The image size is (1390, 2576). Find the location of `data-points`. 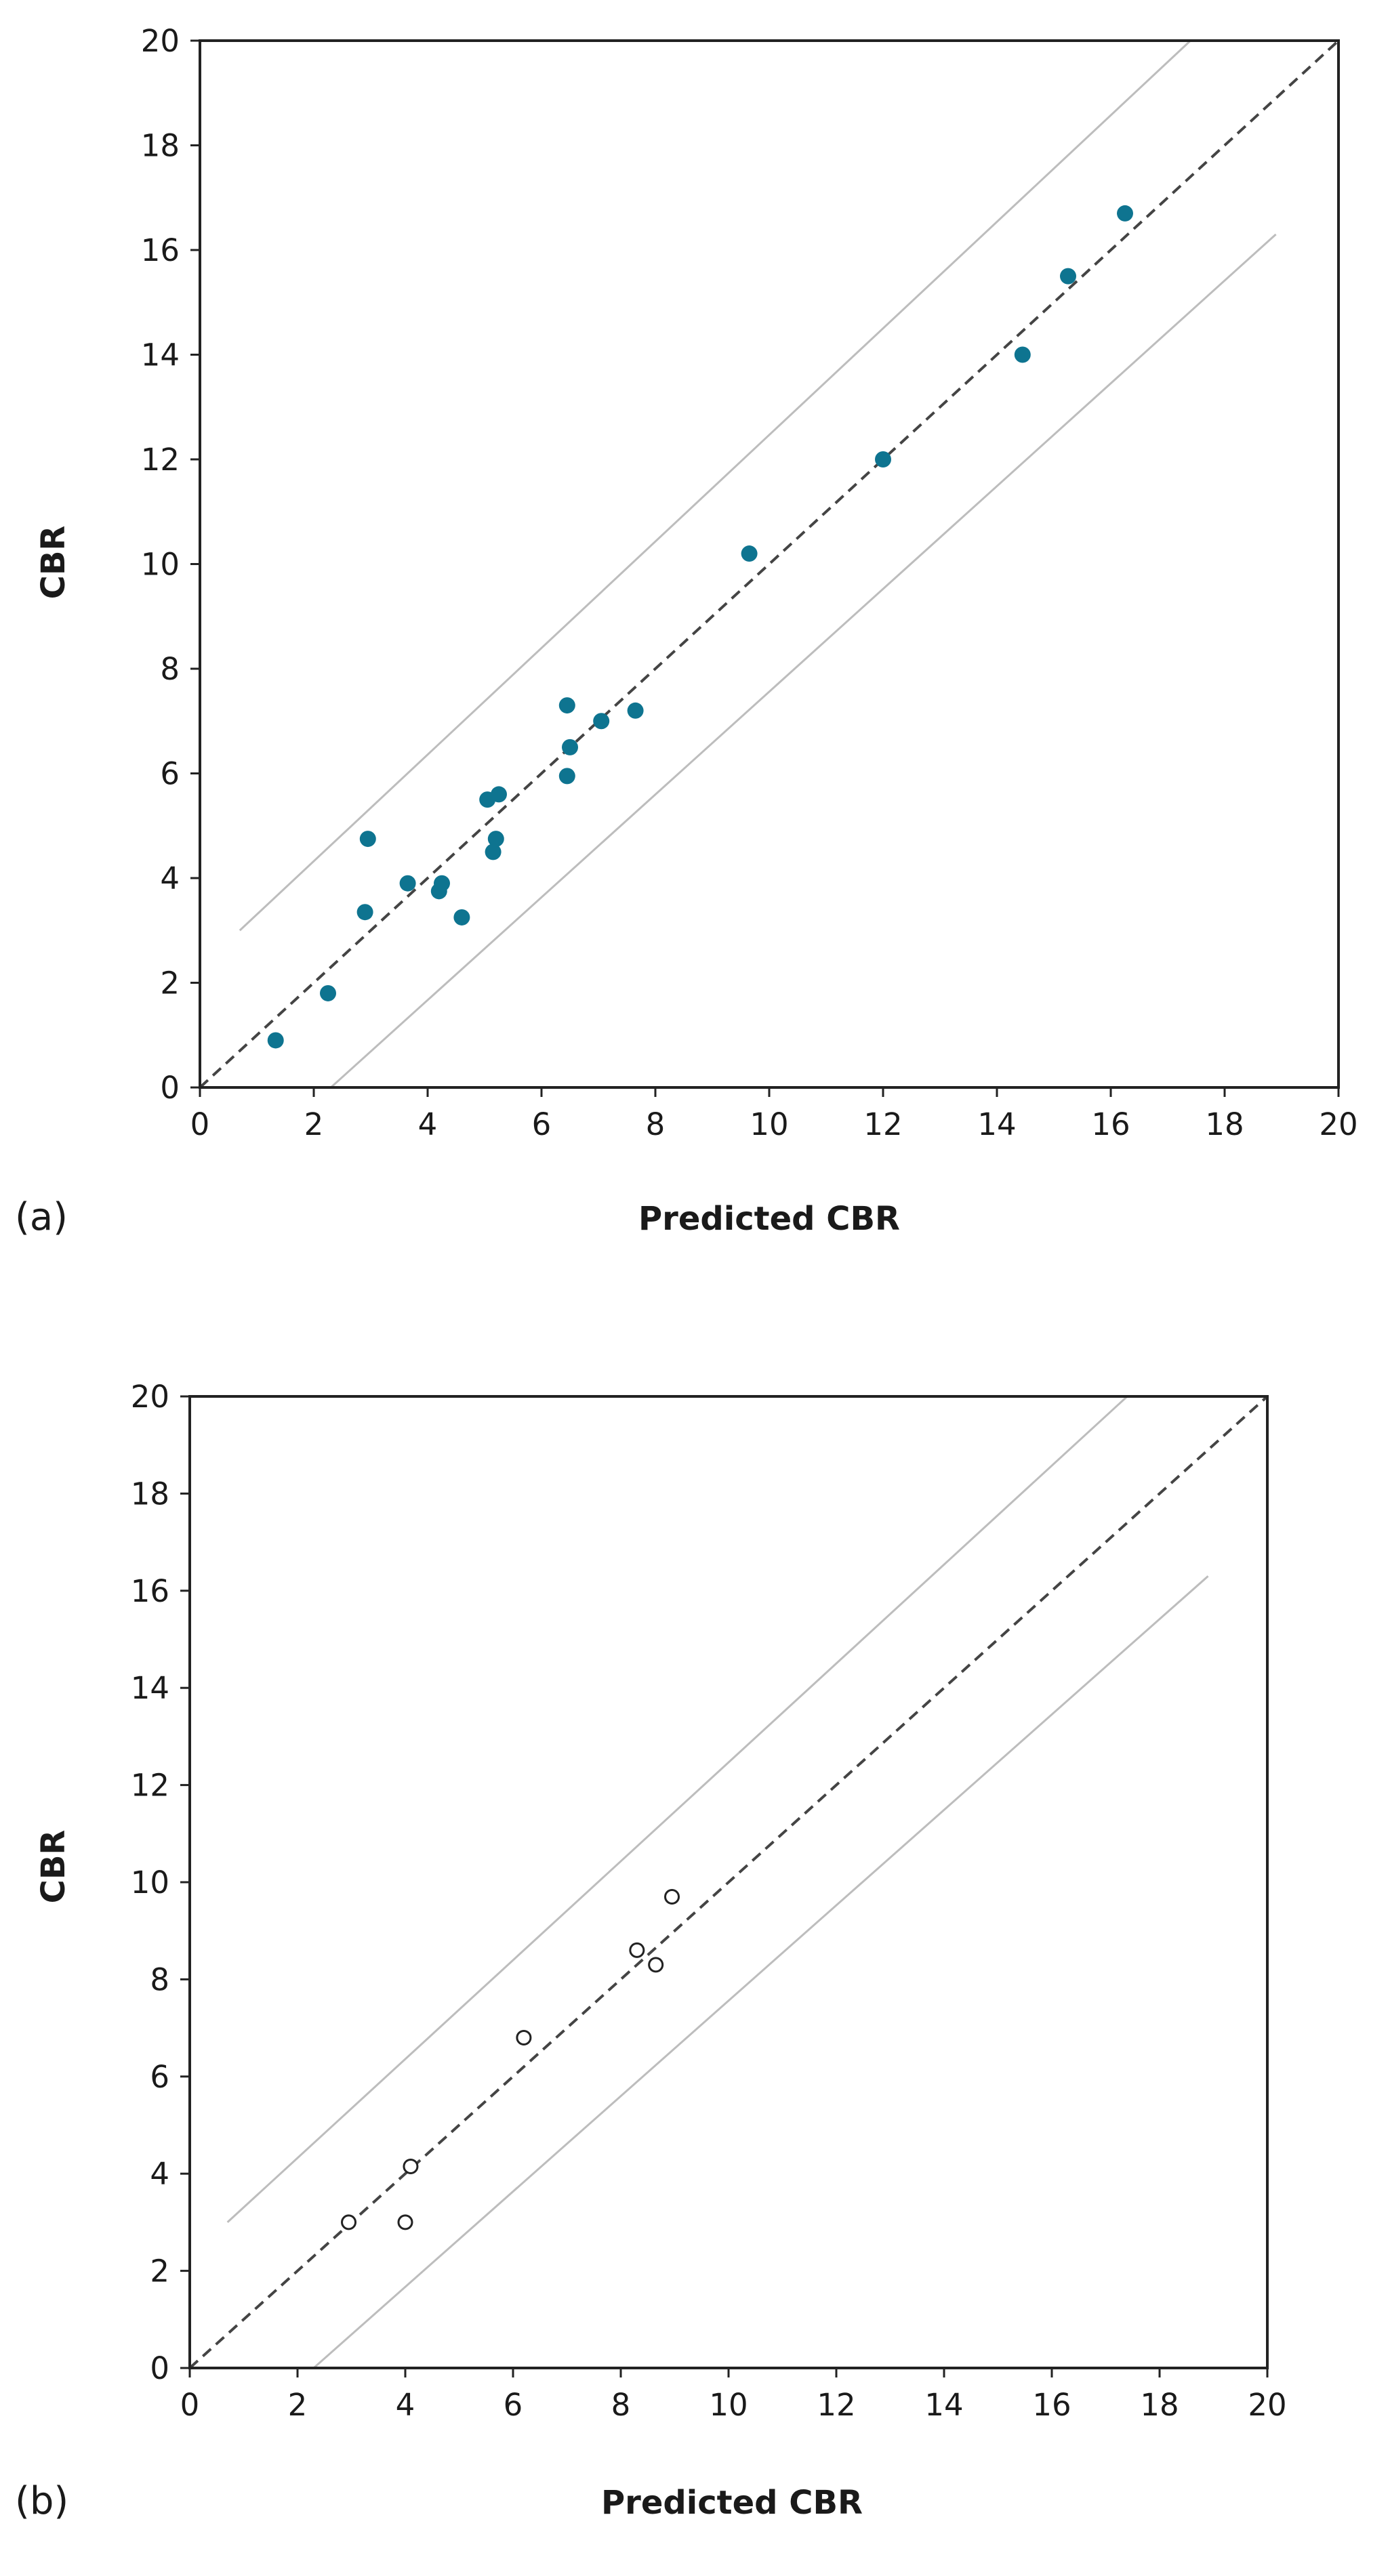

data-points is located at coordinates (510, 2059).